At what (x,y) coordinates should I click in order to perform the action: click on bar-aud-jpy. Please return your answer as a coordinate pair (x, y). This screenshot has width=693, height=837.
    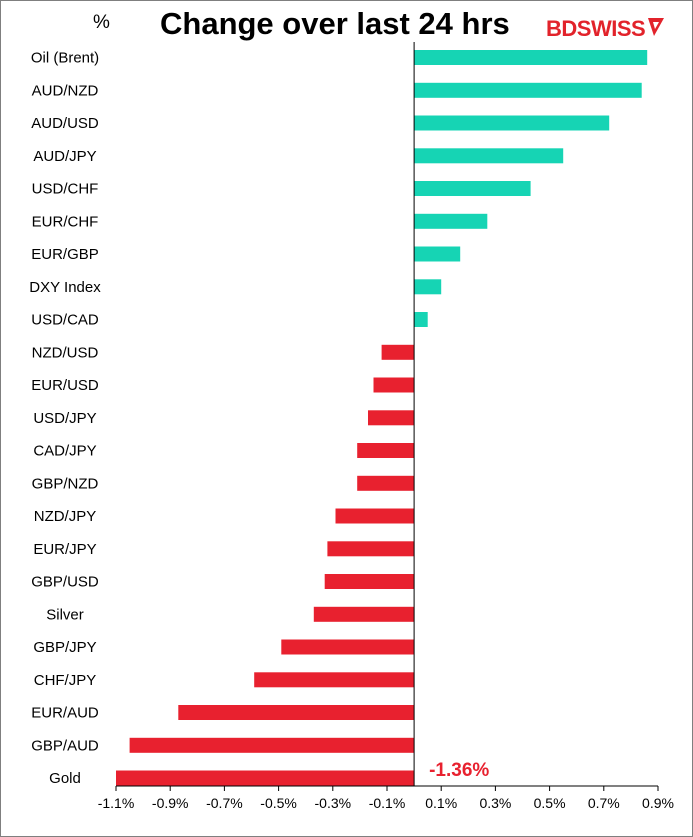
    Looking at the image, I should click on (489, 156).